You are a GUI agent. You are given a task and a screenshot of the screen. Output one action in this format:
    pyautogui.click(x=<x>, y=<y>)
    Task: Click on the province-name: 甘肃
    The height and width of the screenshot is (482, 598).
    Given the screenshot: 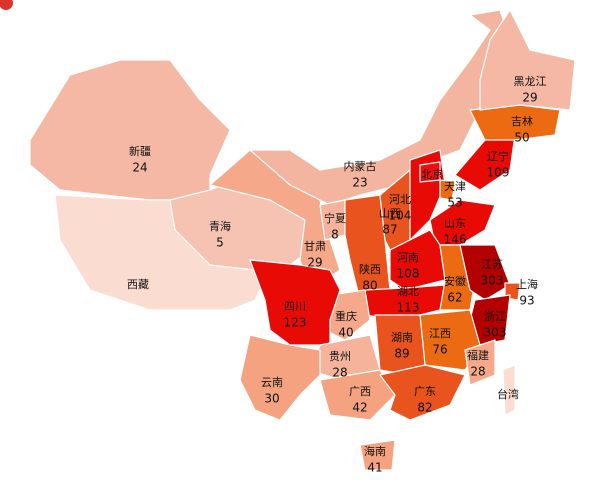 What is the action you would take?
    pyautogui.click(x=315, y=246)
    